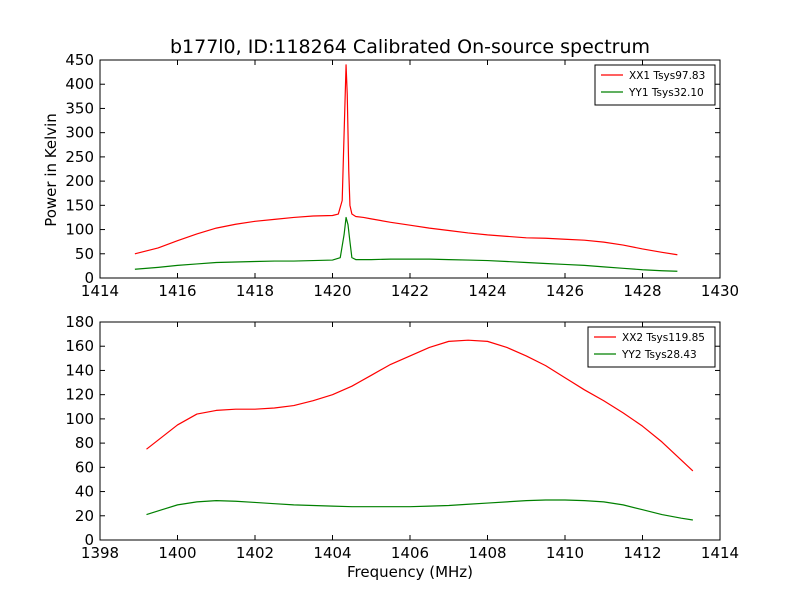 The image size is (800, 600). I want to click on legend-label: XX1 Tsys97.83, so click(667, 76).